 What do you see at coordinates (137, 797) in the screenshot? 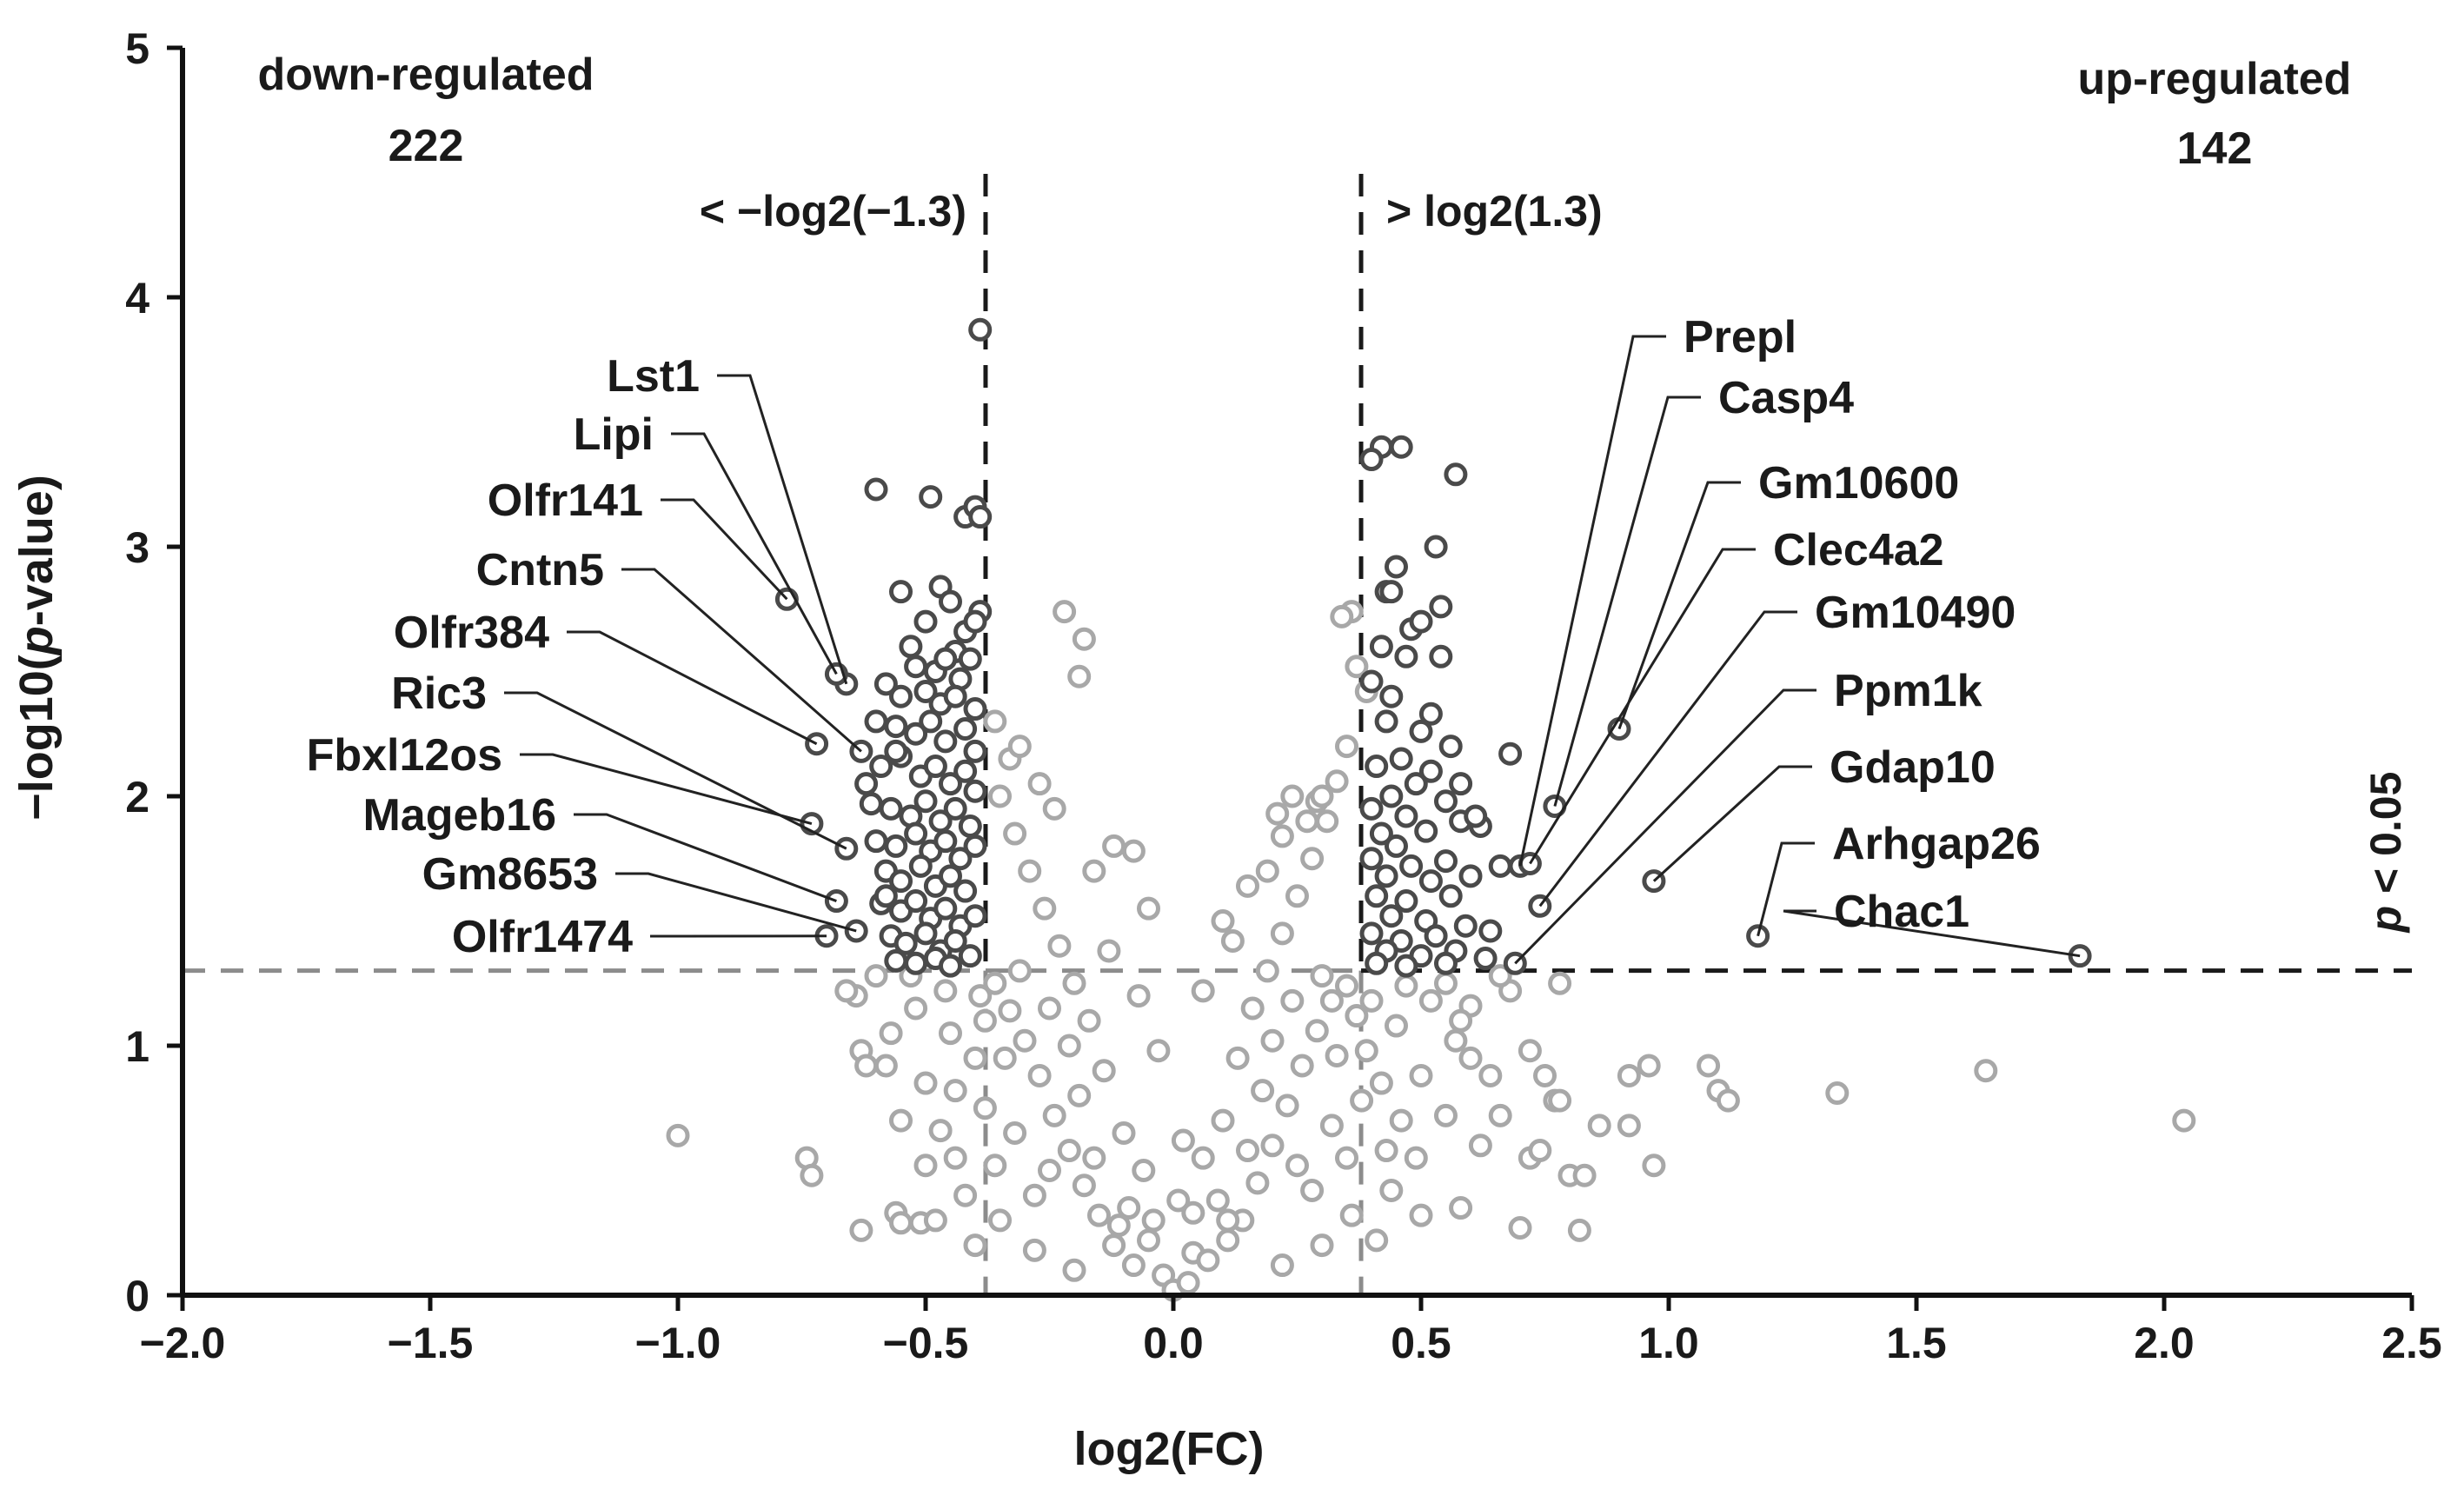
I see `y-tick-label: 2` at bounding box center [137, 797].